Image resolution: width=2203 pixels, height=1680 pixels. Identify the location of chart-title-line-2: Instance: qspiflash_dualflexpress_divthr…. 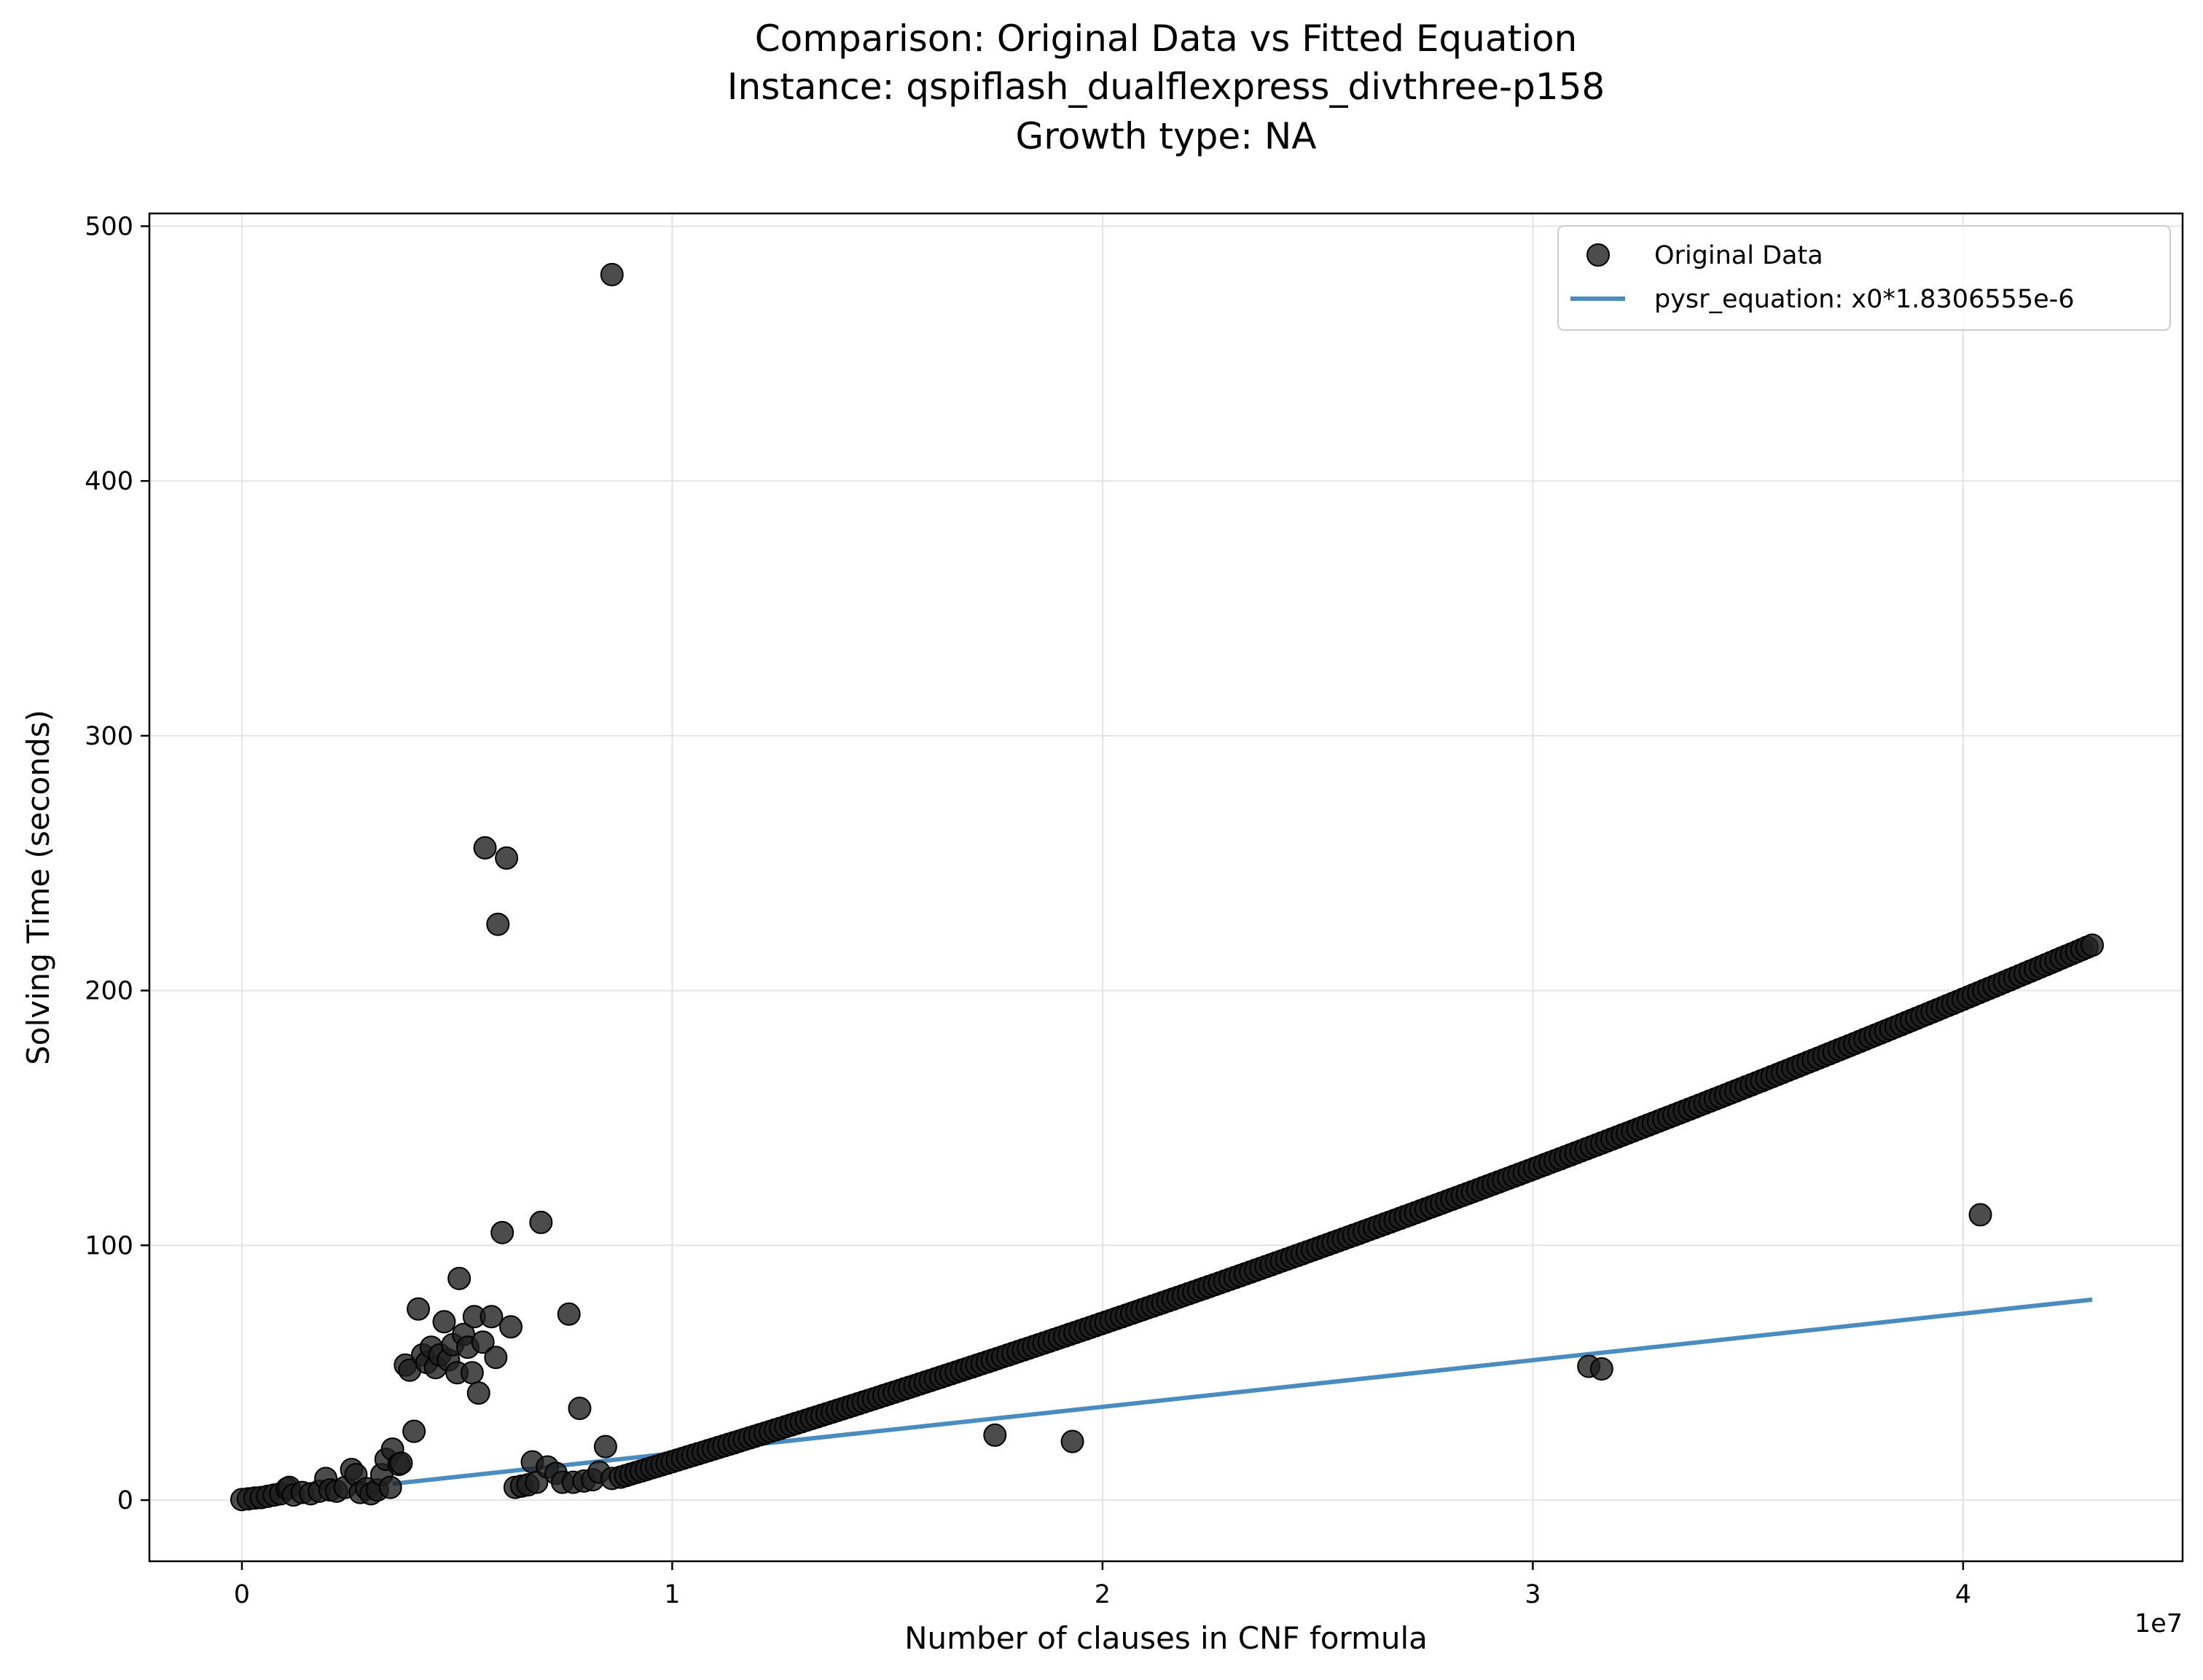
(1166, 87).